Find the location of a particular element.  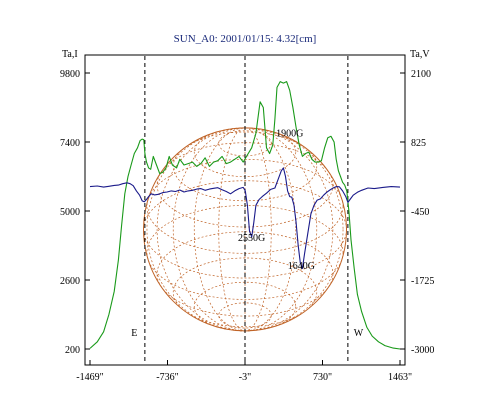

y-left-tick-label: 9800 is located at coordinates (70, 74).